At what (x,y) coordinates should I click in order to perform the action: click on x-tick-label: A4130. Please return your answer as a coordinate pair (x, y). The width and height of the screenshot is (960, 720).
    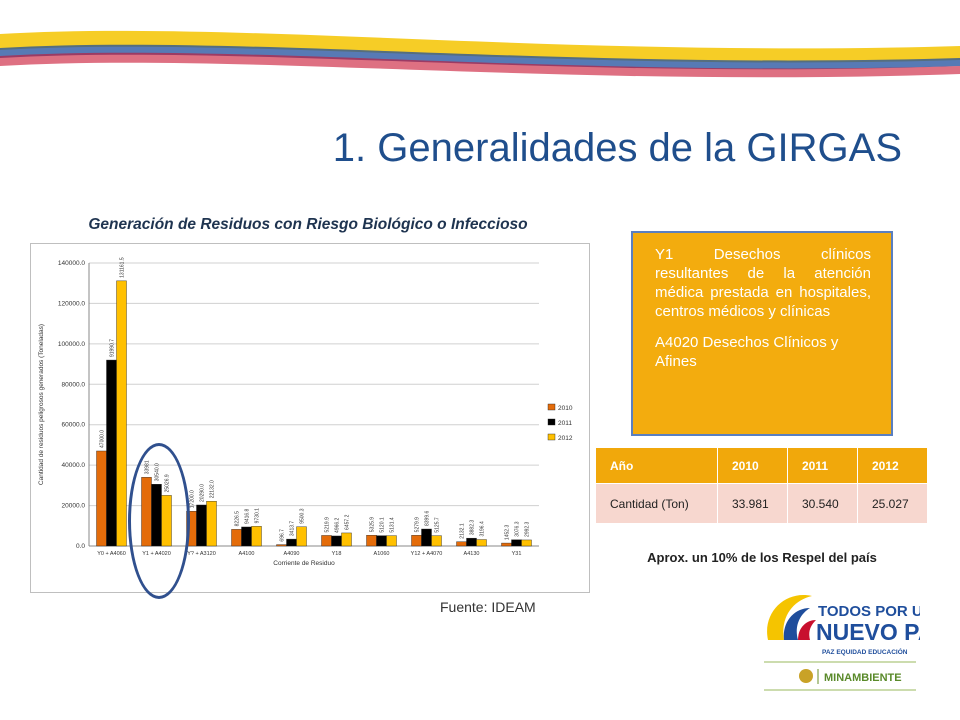
    Looking at the image, I should click on (472, 554).